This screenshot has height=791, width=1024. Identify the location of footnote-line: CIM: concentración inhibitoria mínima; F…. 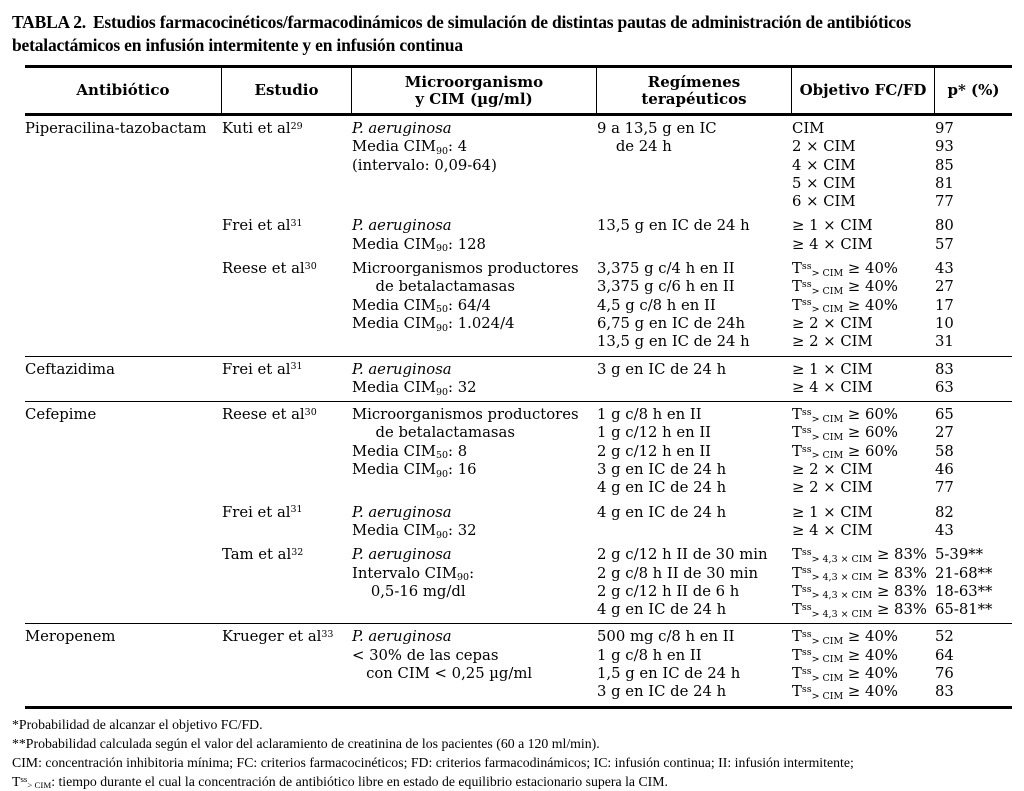
(433, 762).